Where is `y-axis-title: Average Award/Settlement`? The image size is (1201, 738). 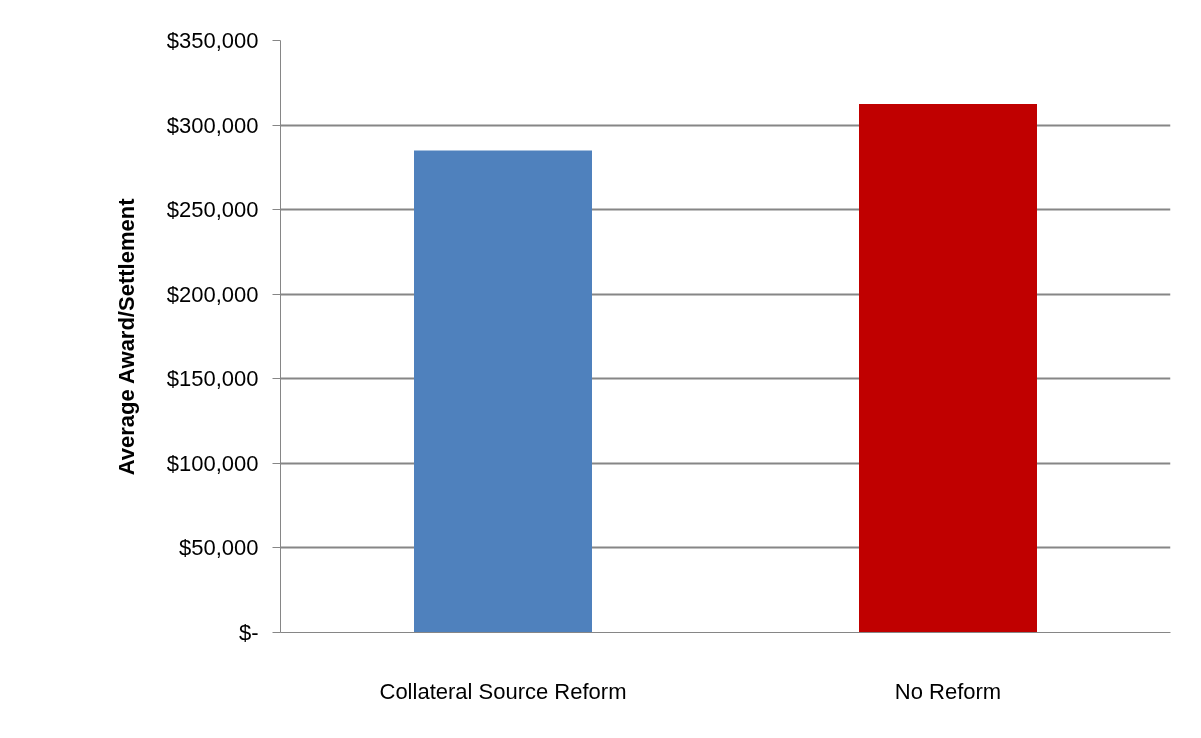 y-axis-title: Average Award/Settlement is located at coordinates (126, 336).